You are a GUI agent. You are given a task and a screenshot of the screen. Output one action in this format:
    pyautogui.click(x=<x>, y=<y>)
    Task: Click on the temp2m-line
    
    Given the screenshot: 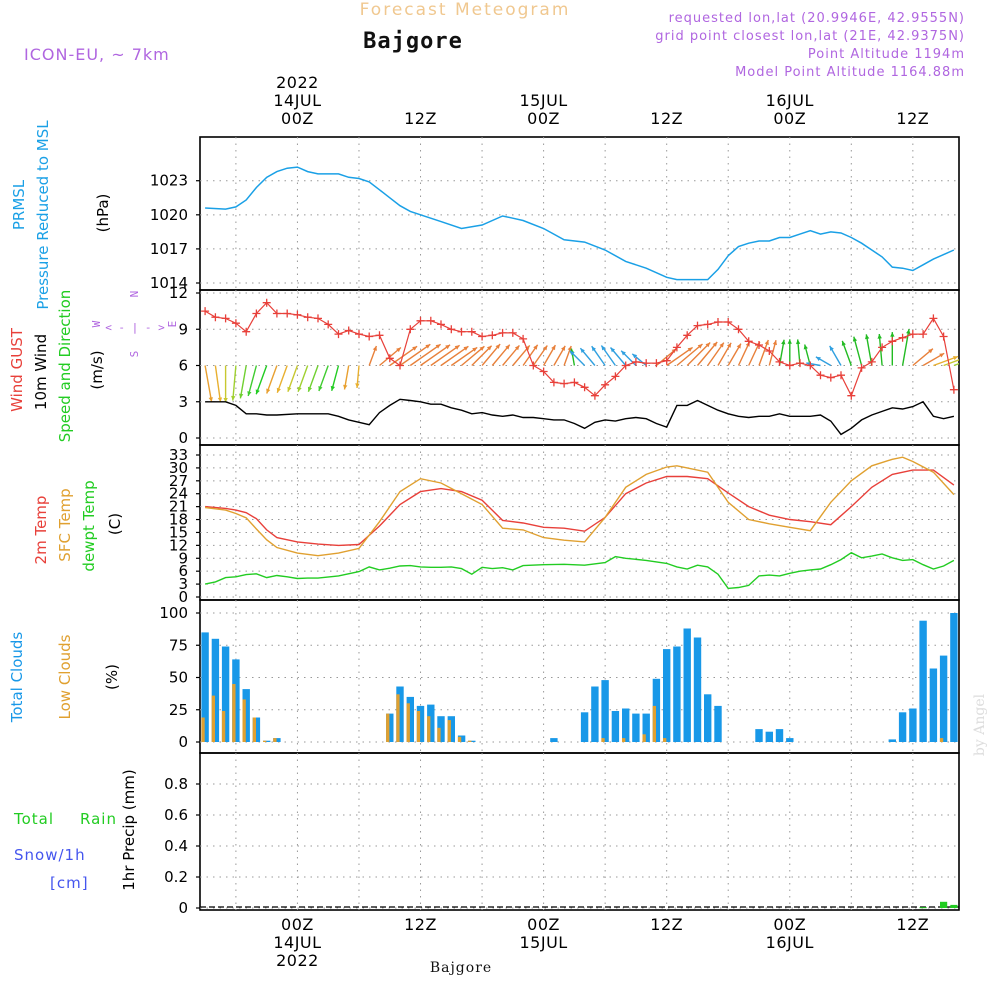 What is the action you would take?
    pyautogui.click(x=580, y=508)
    